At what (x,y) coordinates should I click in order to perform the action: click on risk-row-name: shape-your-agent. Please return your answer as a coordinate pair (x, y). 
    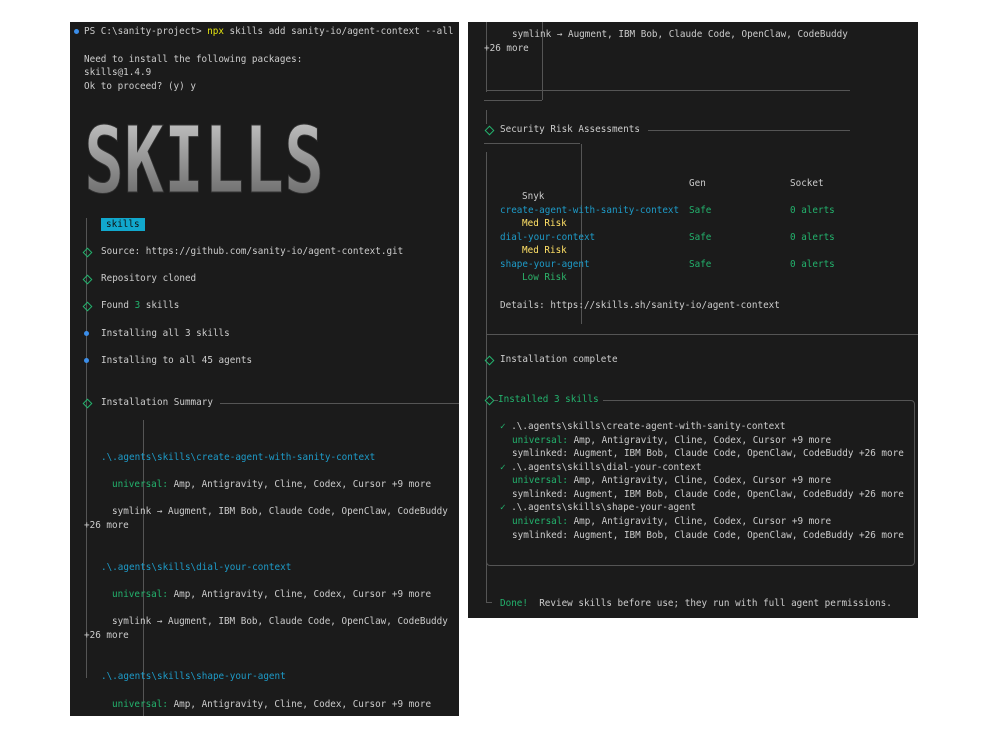
    Looking at the image, I should click on (545, 264).